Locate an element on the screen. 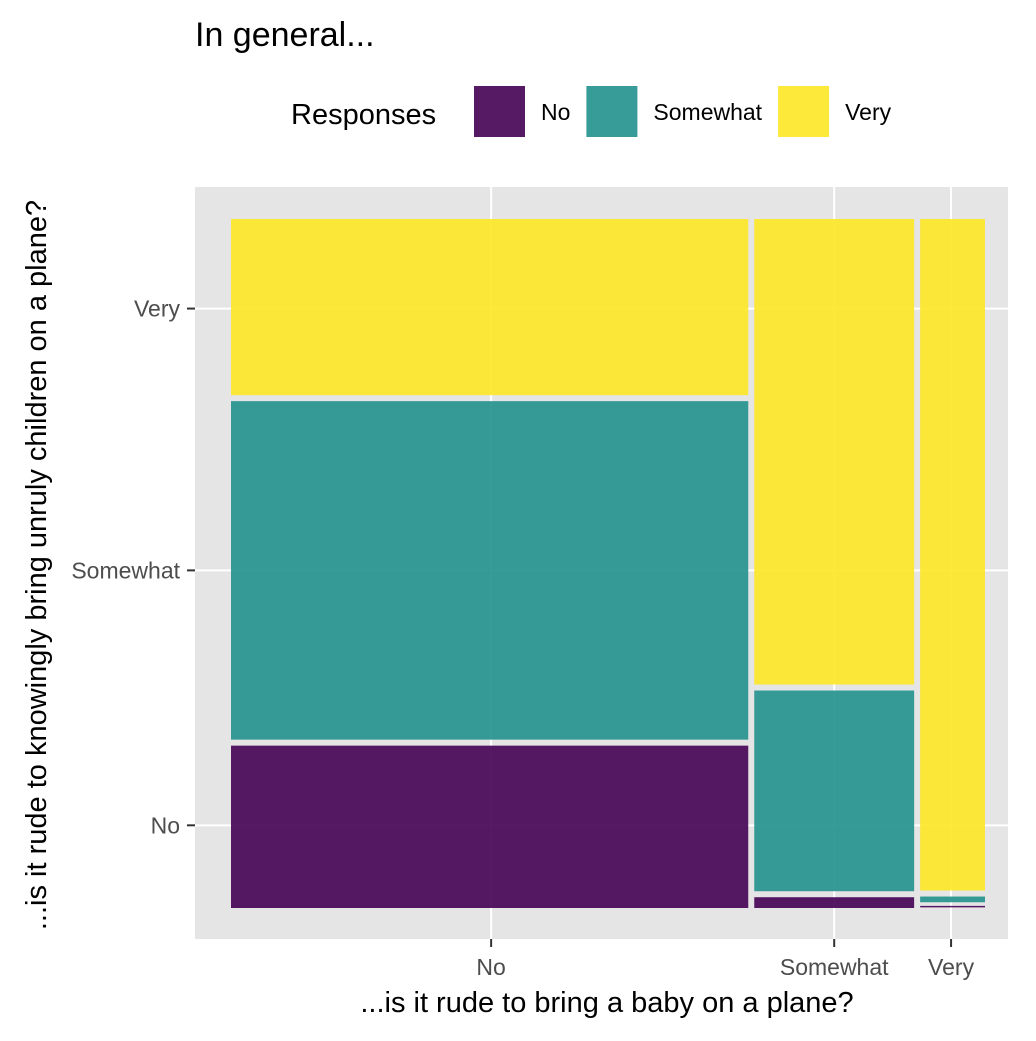 The width and height of the screenshot is (1036, 1041). x-tick-label-no: No is located at coordinates (490, 967).